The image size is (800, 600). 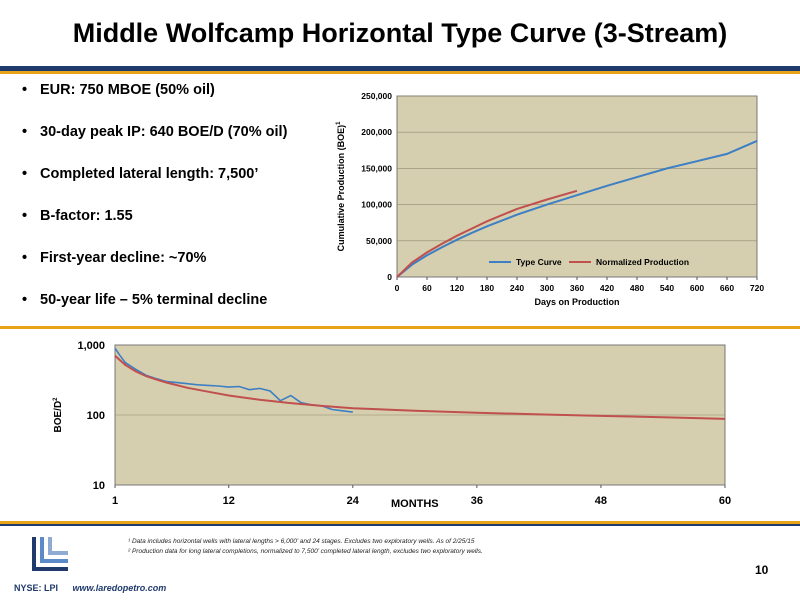 I want to click on y-tick-label: 0, so click(x=389, y=277).